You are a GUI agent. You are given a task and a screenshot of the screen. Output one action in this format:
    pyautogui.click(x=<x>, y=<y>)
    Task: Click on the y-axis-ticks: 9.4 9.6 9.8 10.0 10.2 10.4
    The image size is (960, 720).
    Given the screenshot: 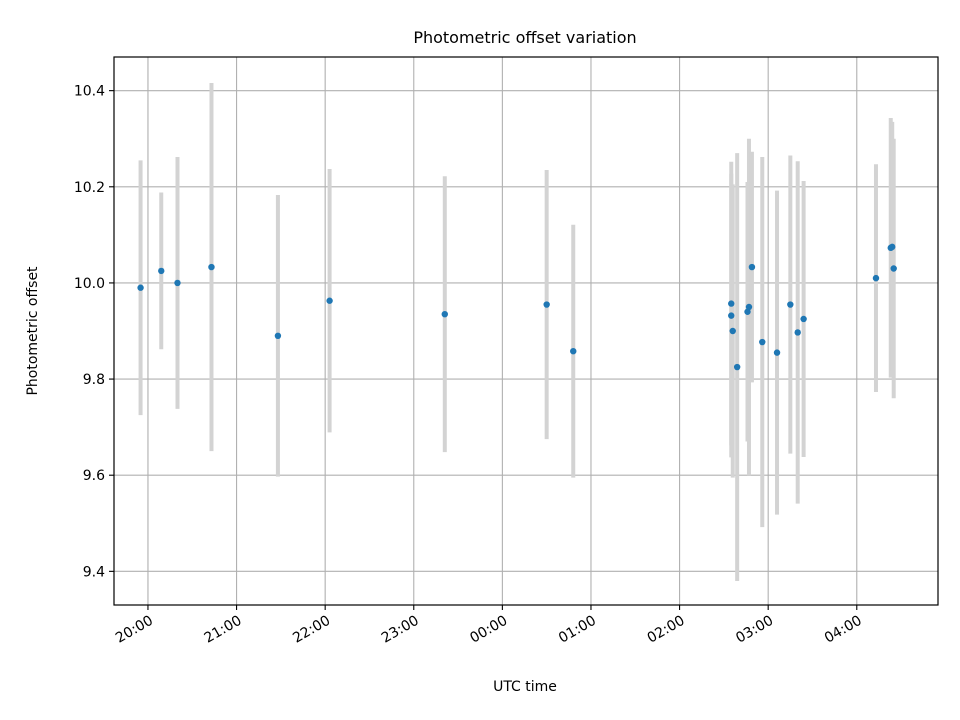 What is the action you would take?
    pyautogui.click(x=94, y=332)
    